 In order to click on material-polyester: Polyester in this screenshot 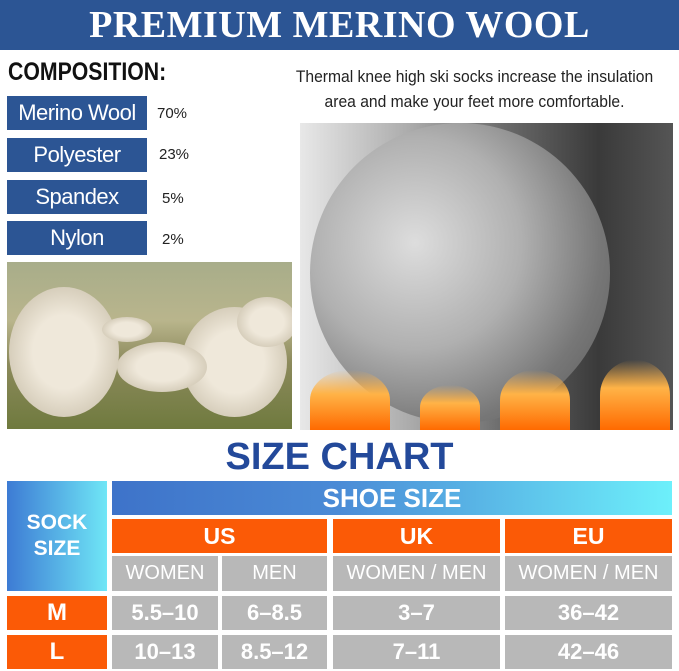, I will do `click(77, 155)`.